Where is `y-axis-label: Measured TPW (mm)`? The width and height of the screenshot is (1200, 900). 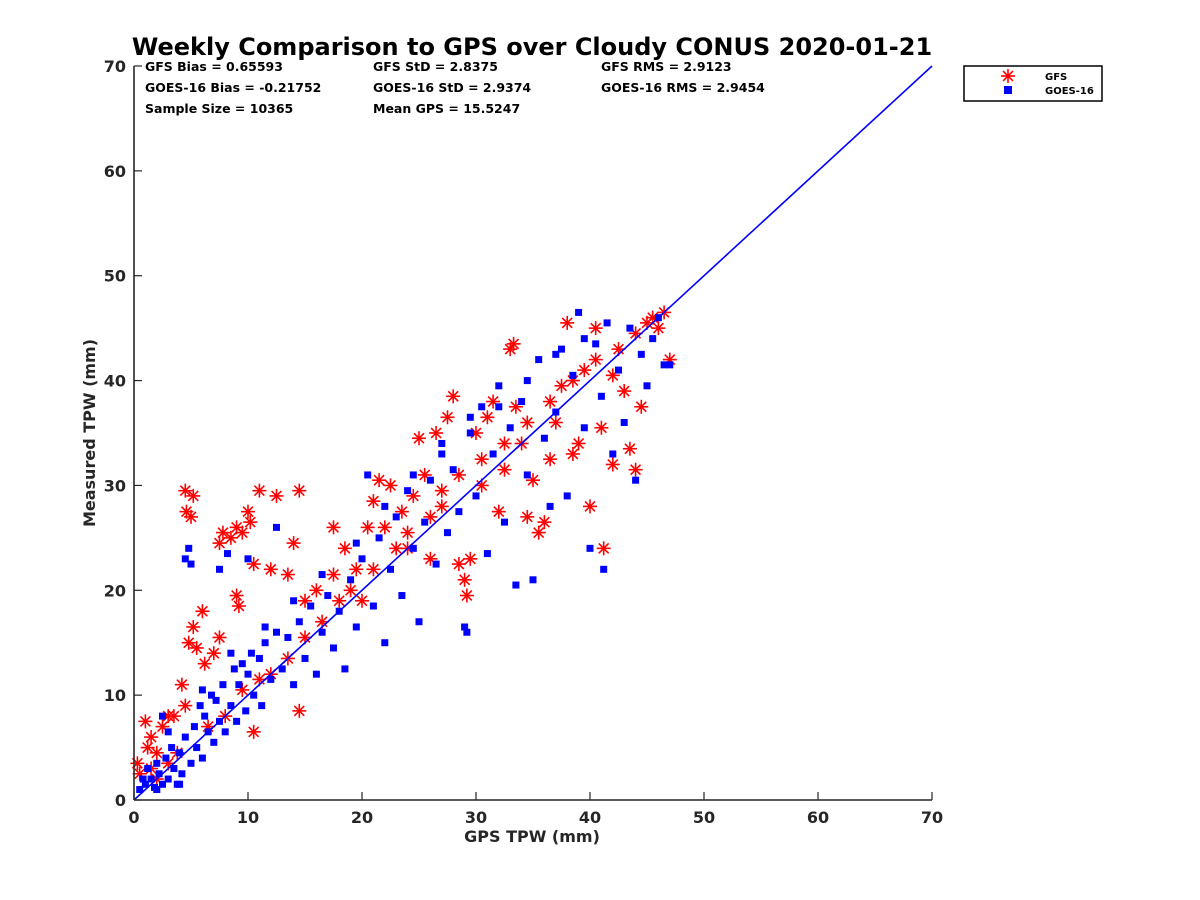 y-axis-label: Measured TPW (mm) is located at coordinates (89, 433).